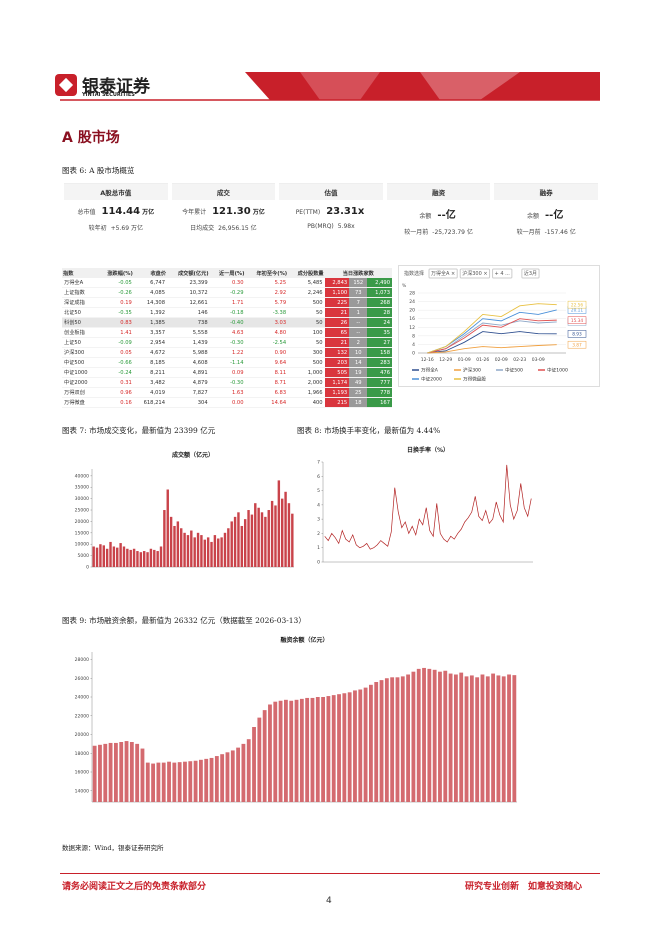 The height and width of the screenshot is (936, 662). I want to click on table-cell: 49, so click(358, 382).